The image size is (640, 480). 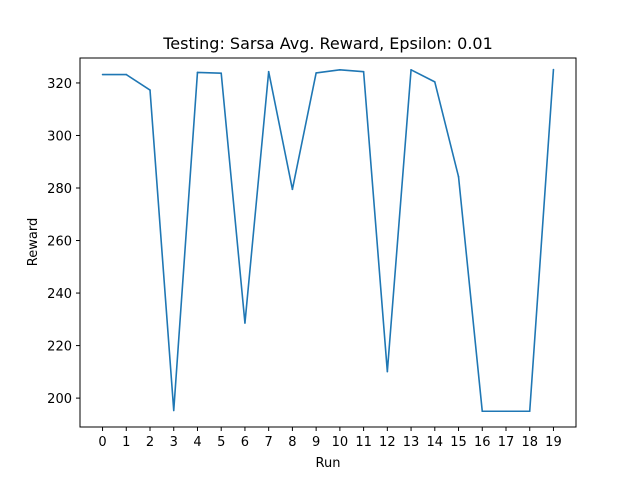 What do you see at coordinates (59, 136) in the screenshot?
I see `y-tick-label: 300` at bounding box center [59, 136].